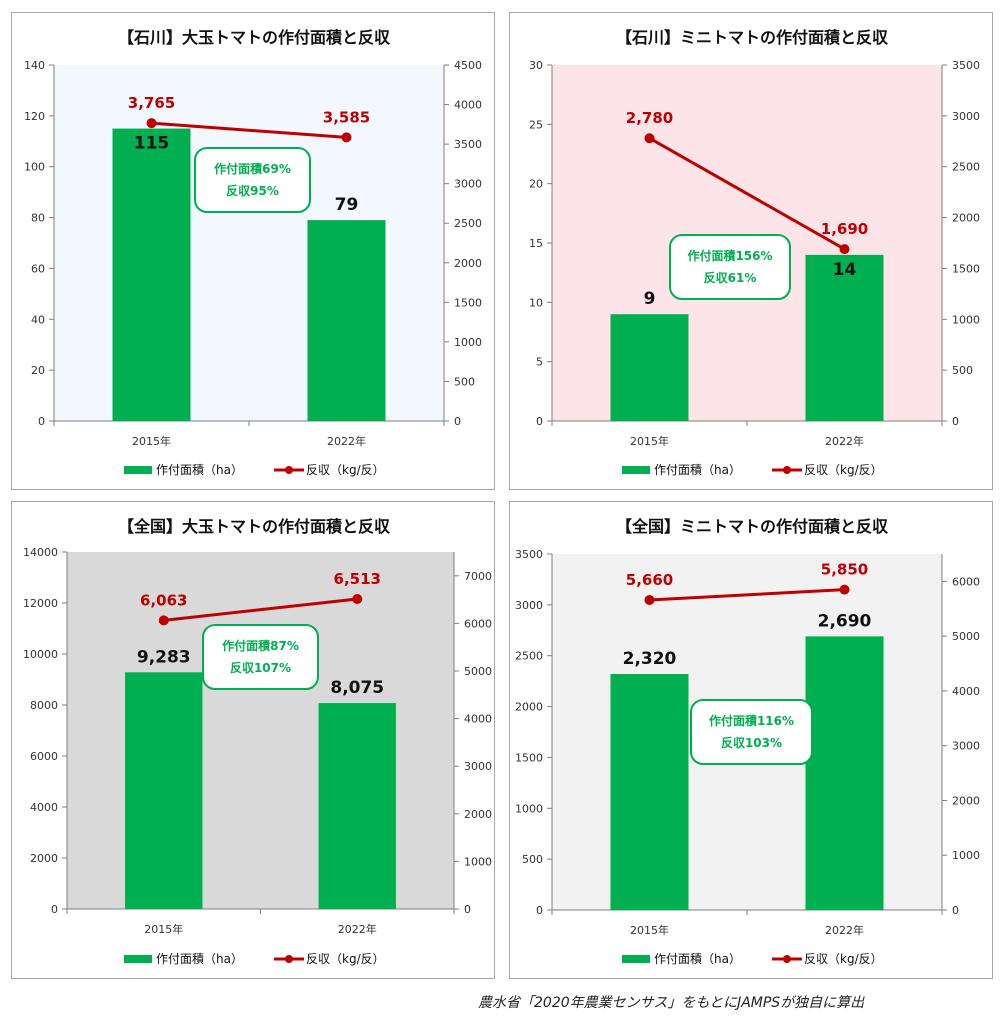 Image resolution: width=1002 pixels, height=1028 pixels. I want to click on bar-value-label: 9, so click(650, 299).